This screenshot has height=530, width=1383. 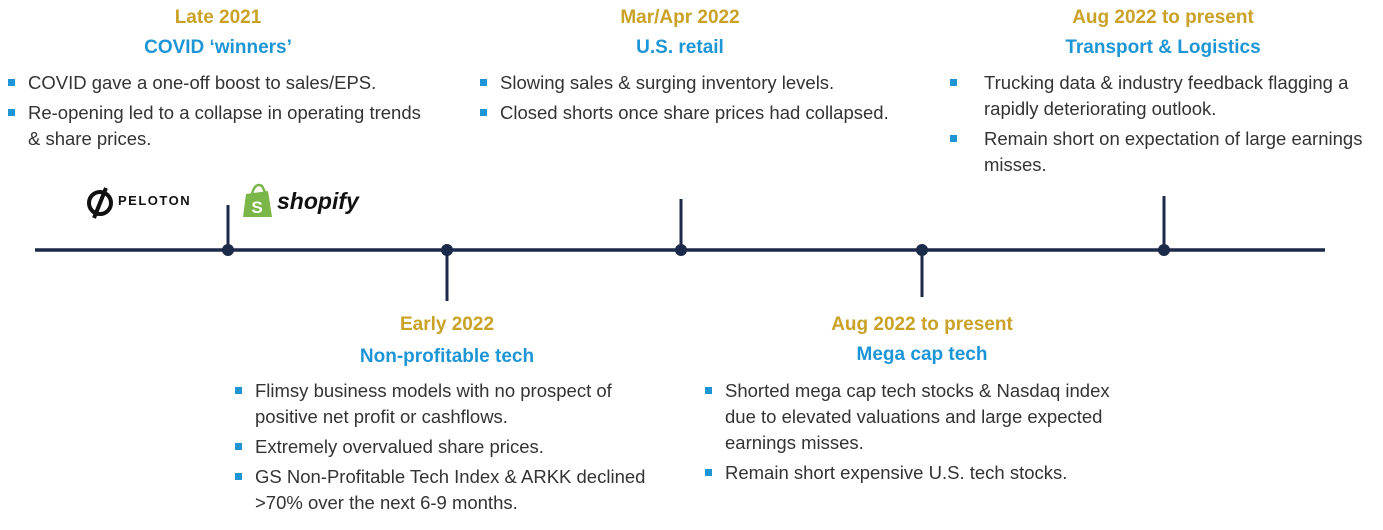 What do you see at coordinates (256, 207) in the screenshot?
I see `svg-text: S` at bounding box center [256, 207].